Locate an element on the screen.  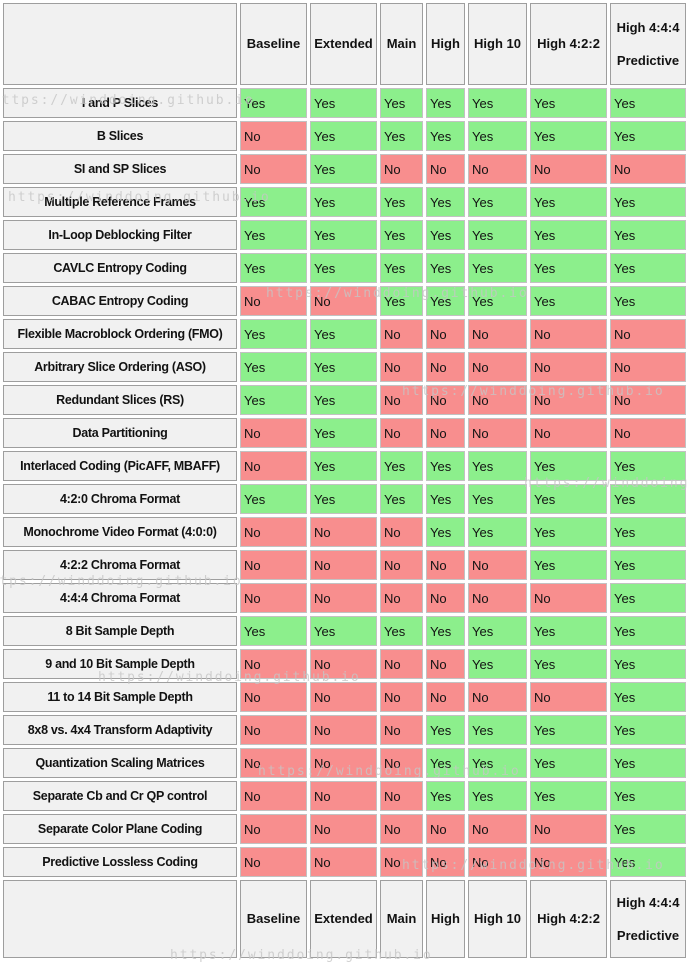
feature-label: Multiple Reference Frames is located at coordinates (120, 202).